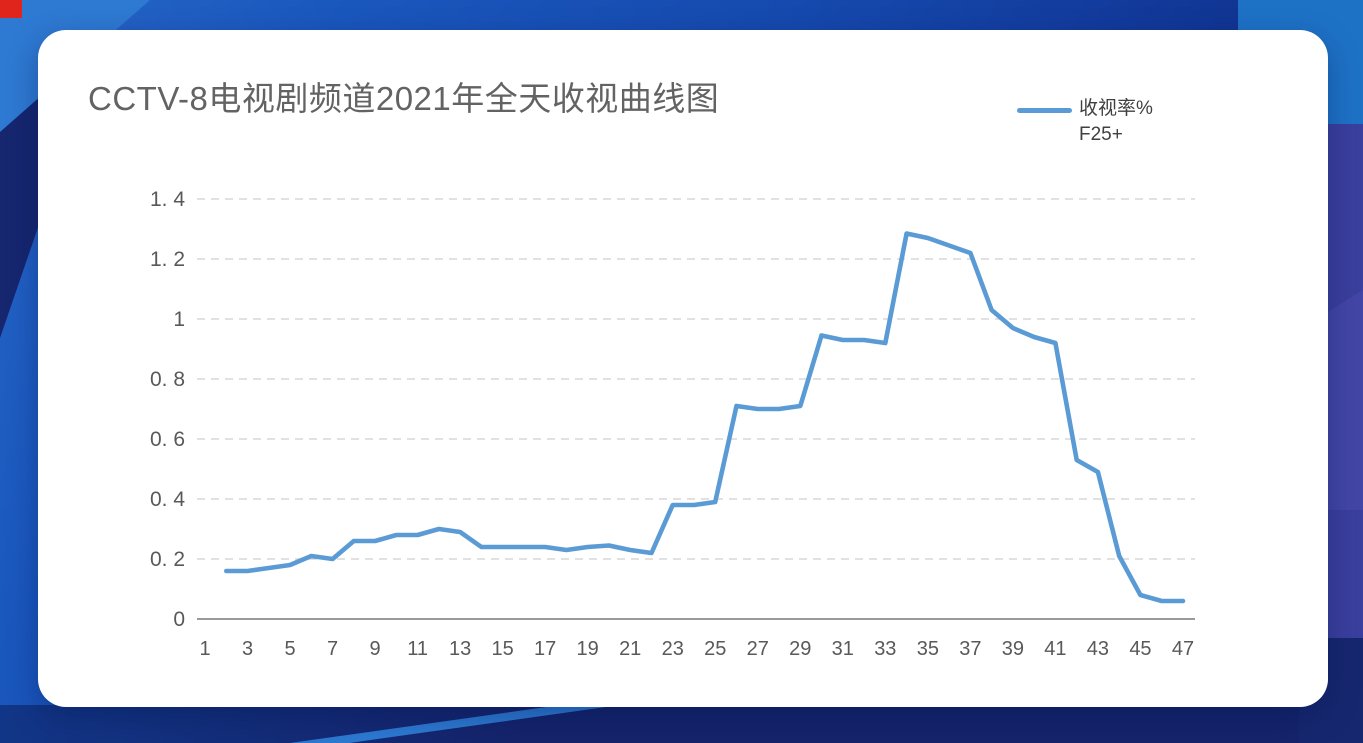 The image size is (1363, 743). What do you see at coordinates (1101, 135) in the screenshot?
I see `legend-label-demographic: F25+` at bounding box center [1101, 135].